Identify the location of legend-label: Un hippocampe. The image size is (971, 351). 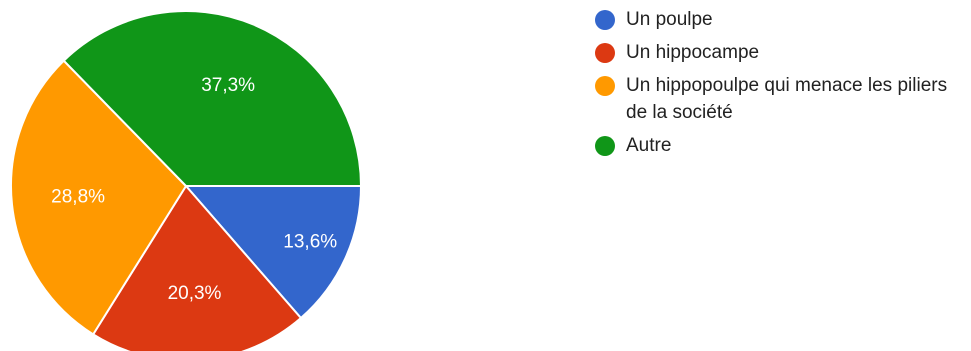
(693, 52).